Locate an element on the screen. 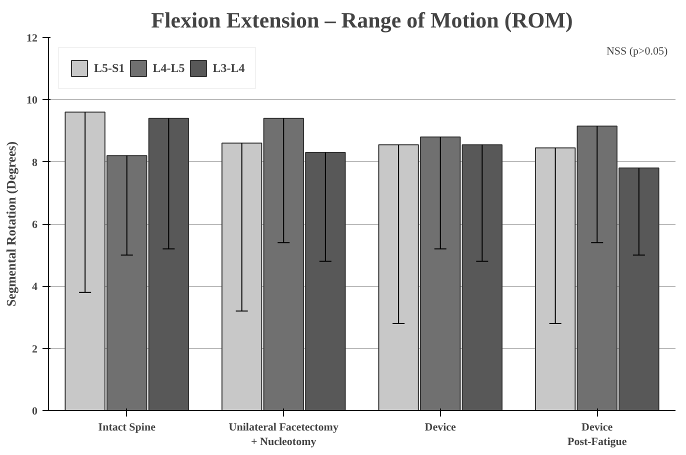  x-tick-label: Unilateral Facetectomy + Nucleotomy is located at coordinates (283, 435).